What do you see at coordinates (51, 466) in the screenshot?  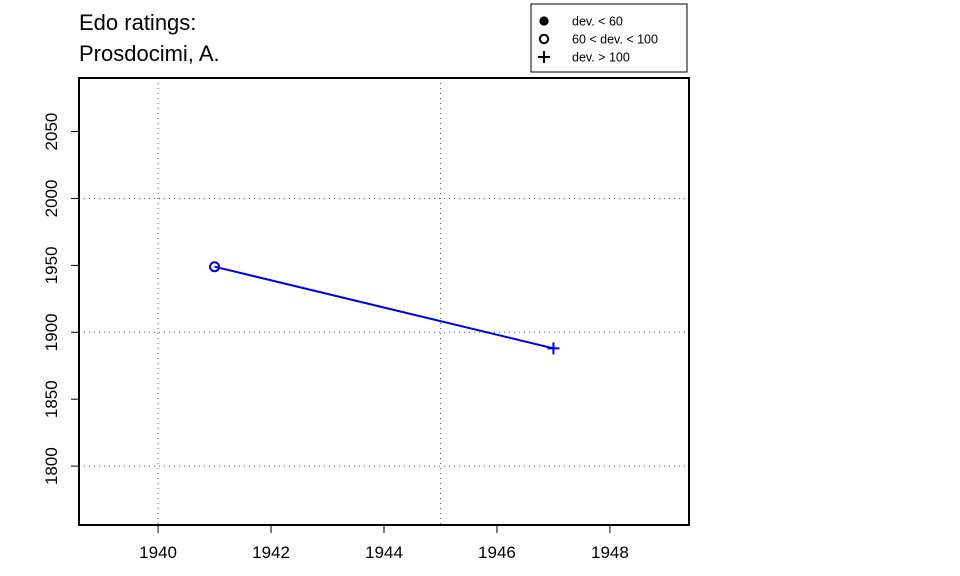 I see `y-tick-label-1800: 1800` at bounding box center [51, 466].